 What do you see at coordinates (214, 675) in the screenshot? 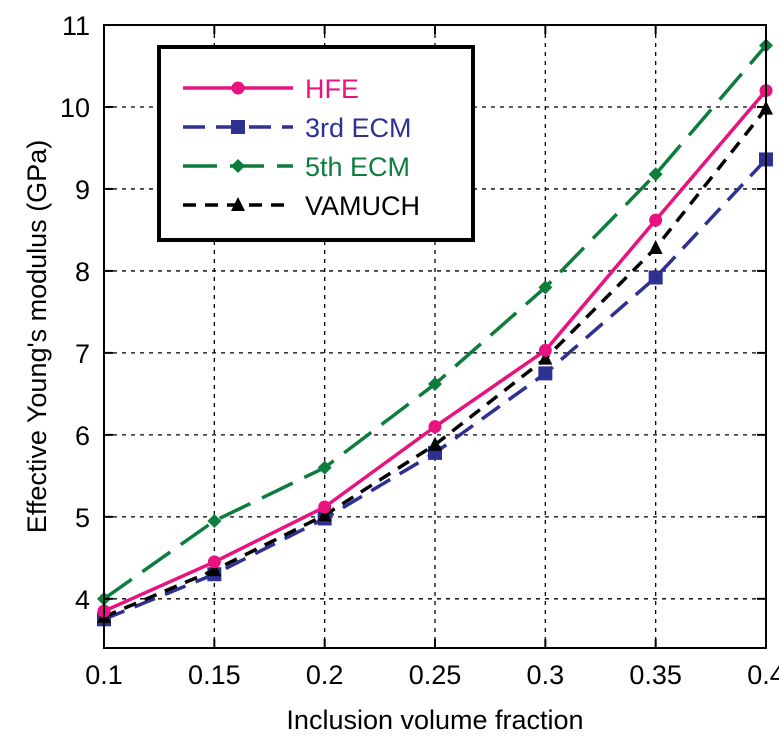
I see `x-tick-label: 0.15` at bounding box center [214, 675].